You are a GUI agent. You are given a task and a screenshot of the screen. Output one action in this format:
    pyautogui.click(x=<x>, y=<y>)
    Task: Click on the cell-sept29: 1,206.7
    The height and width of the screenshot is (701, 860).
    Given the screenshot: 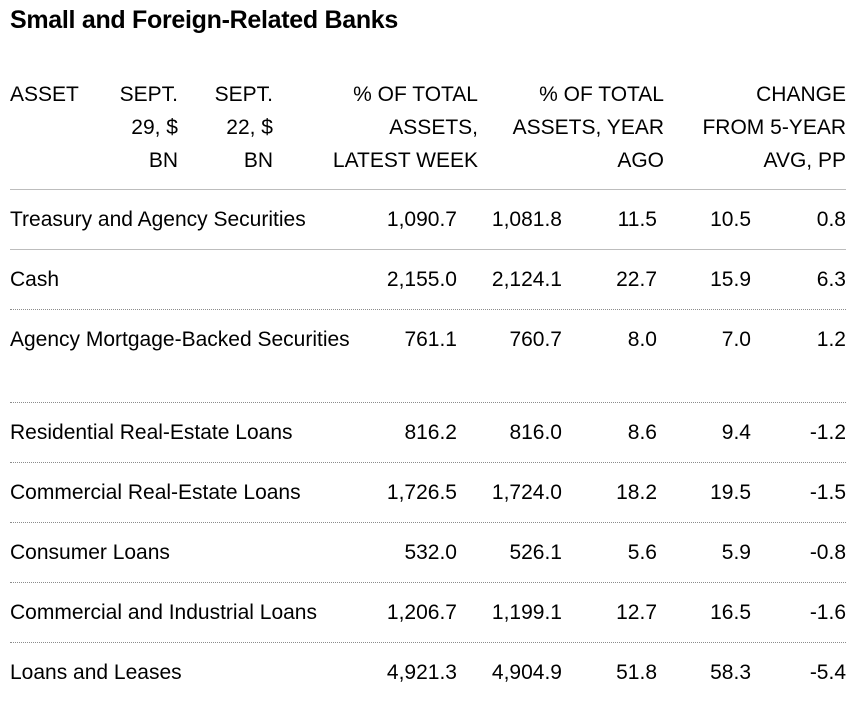 What is the action you would take?
    pyautogui.click(x=421, y=612)
    